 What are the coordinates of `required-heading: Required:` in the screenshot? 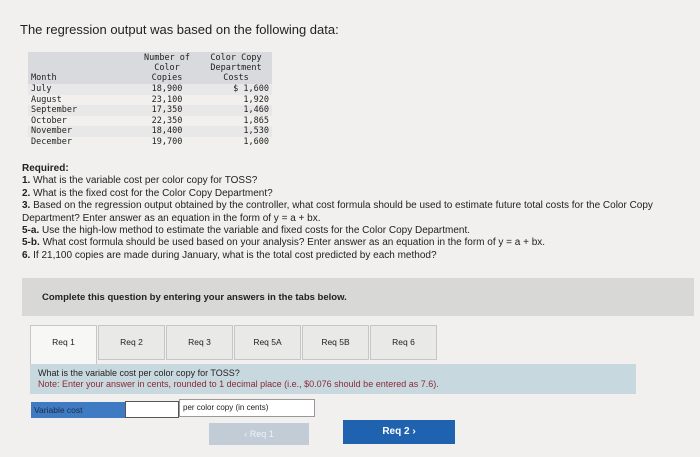 It's located at (45, 168).